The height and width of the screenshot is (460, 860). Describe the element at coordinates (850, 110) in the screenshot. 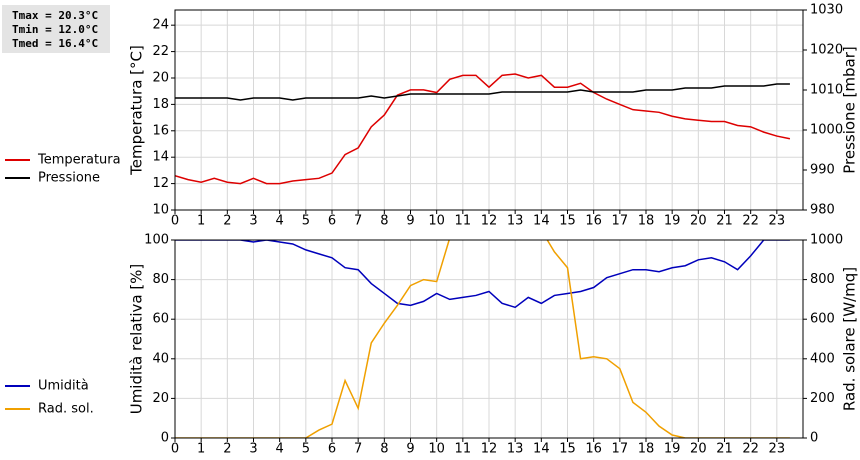

I see `y2-axis-title: Pressione [mbar]` at that location.